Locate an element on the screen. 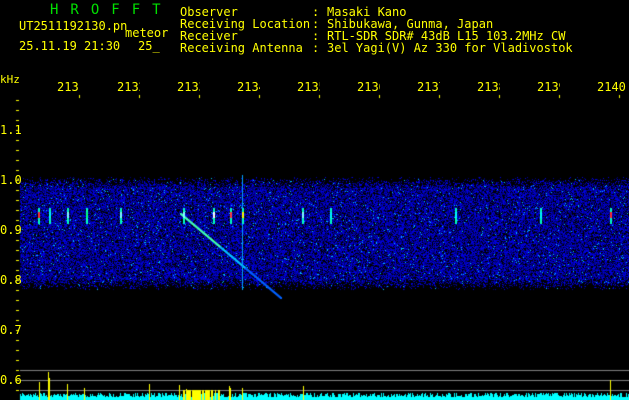 Image resolution: width=629 pixels, height=400 pixels. y-label: 0.8 is located at coordinates (11, 280).